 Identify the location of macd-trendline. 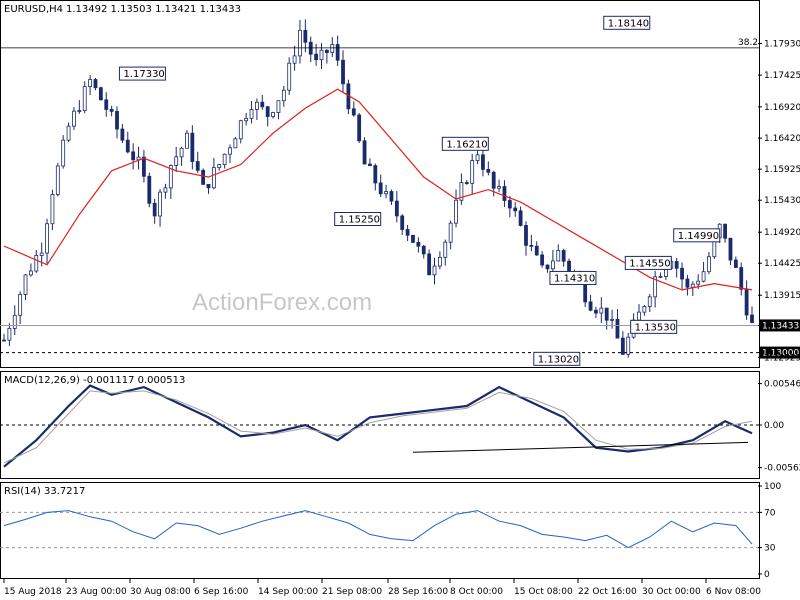
(580, 447).